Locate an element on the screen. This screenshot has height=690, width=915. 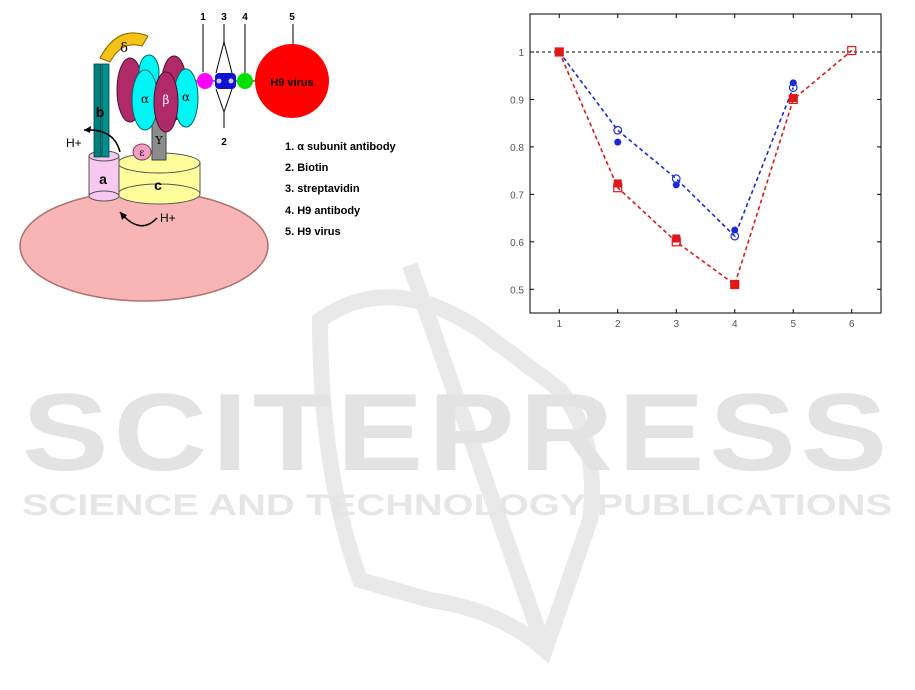
x-tick-label: 1 is located at coordinates (559, 324).